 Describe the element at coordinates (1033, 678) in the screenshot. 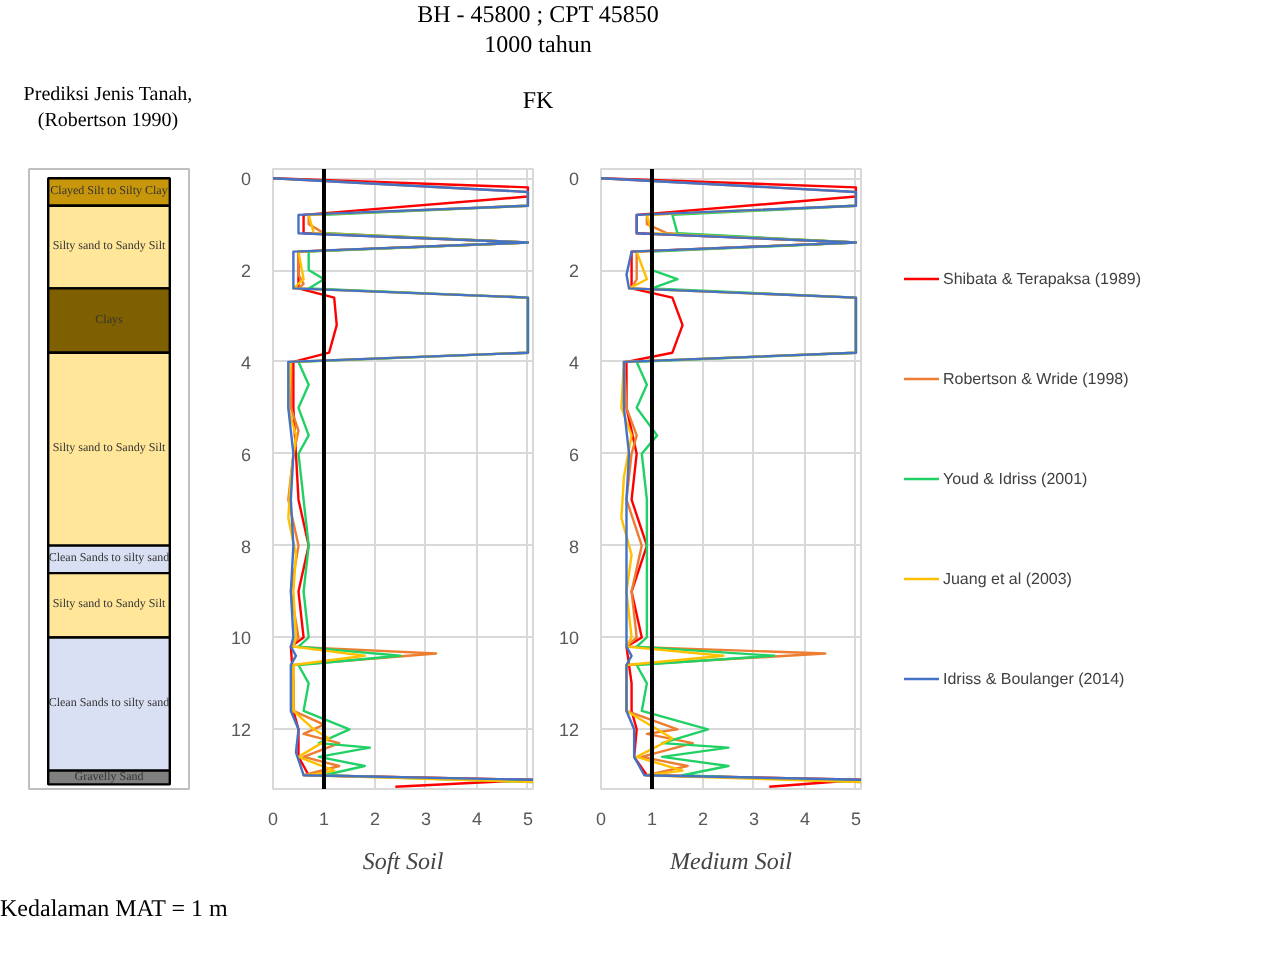

I see `legend-label: Idriss & Boulanger (2014)` at that location.